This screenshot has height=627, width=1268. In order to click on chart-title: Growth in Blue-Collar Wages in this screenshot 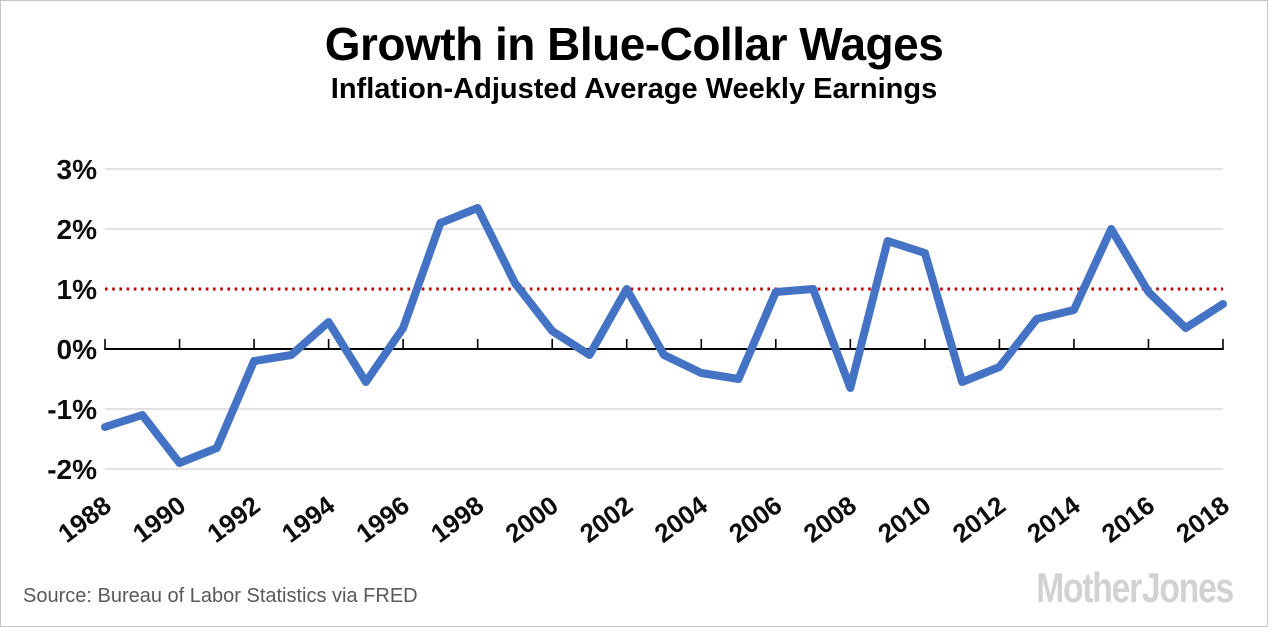, I will do `click(634, 44)`.